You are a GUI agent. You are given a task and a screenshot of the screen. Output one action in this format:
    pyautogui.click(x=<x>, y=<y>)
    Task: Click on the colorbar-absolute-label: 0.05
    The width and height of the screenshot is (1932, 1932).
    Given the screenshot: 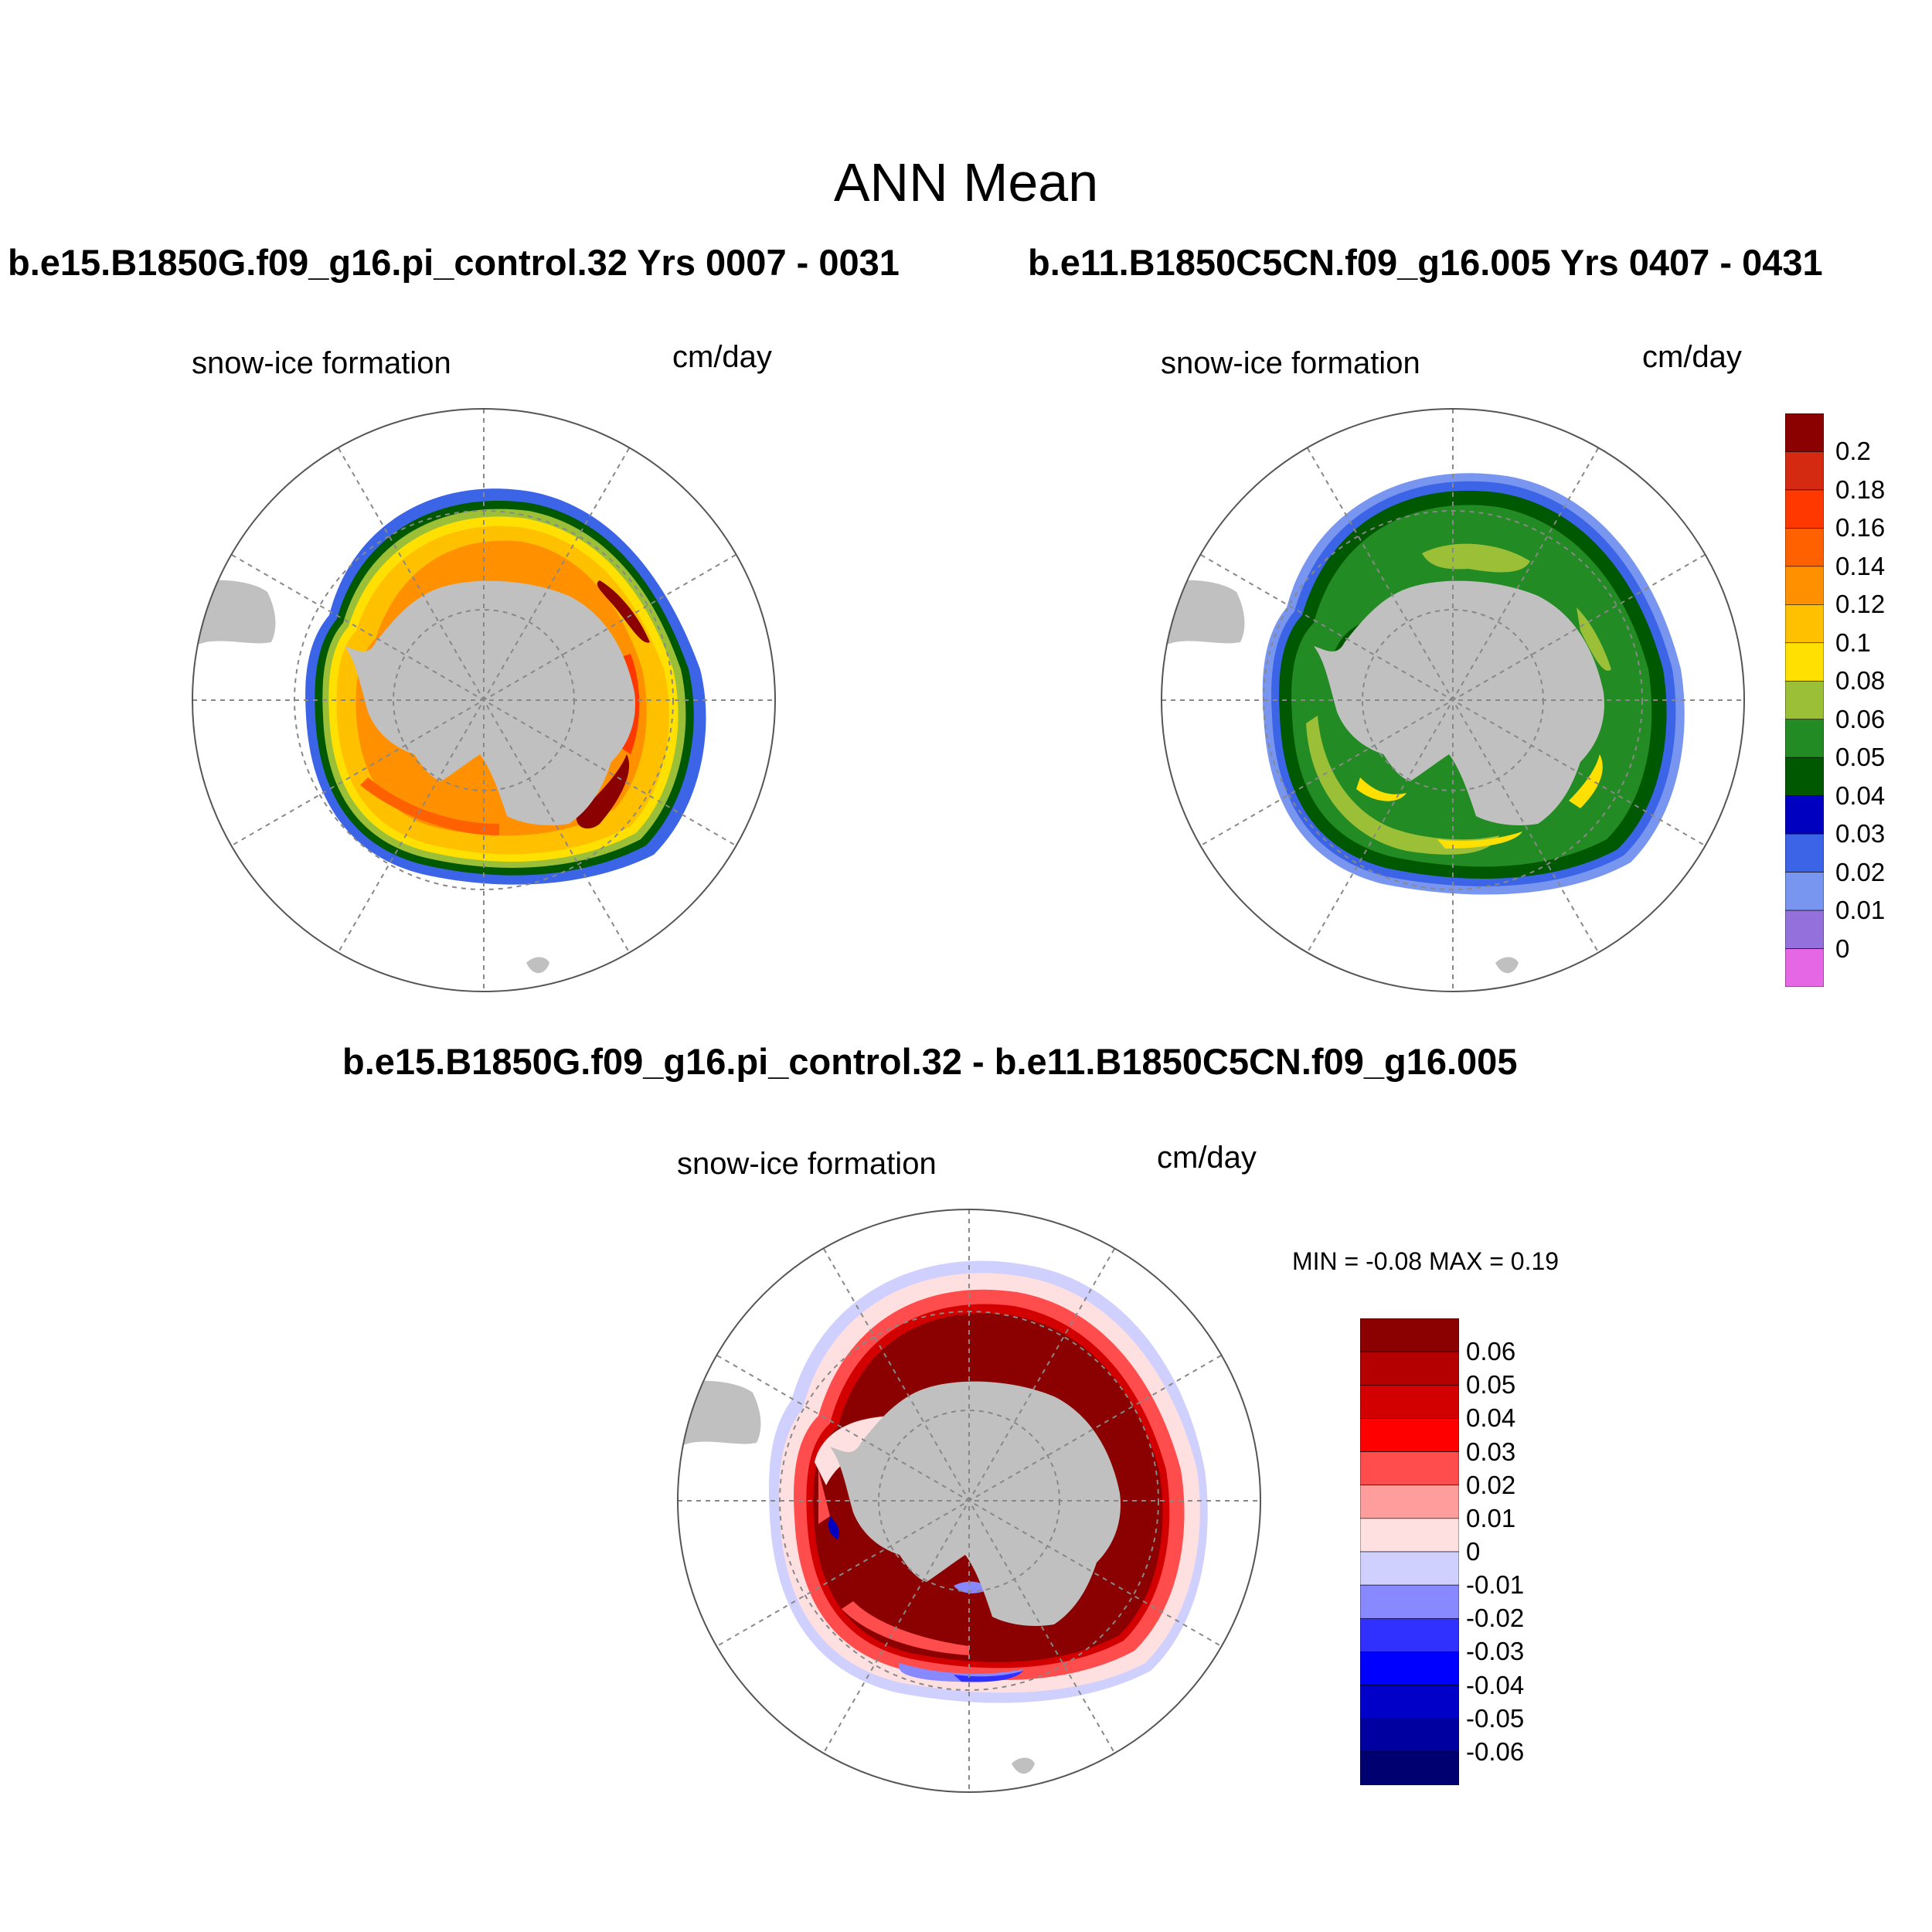 What is the action you would take?
    pyautogui.click(x=1860, y=758)
    